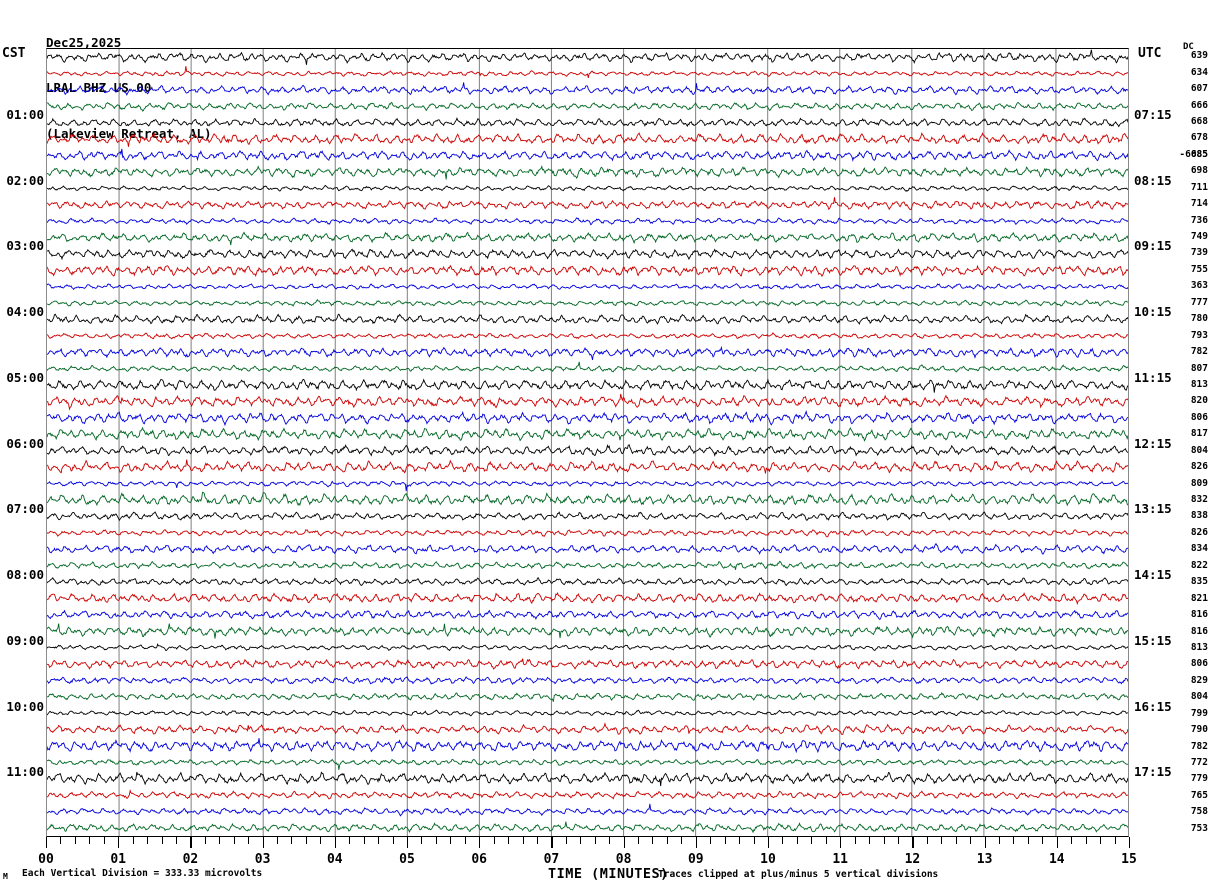 This screenshot has height=886, width=1210. I want to click on header-date: Dec25,2025, so click(84, 42).